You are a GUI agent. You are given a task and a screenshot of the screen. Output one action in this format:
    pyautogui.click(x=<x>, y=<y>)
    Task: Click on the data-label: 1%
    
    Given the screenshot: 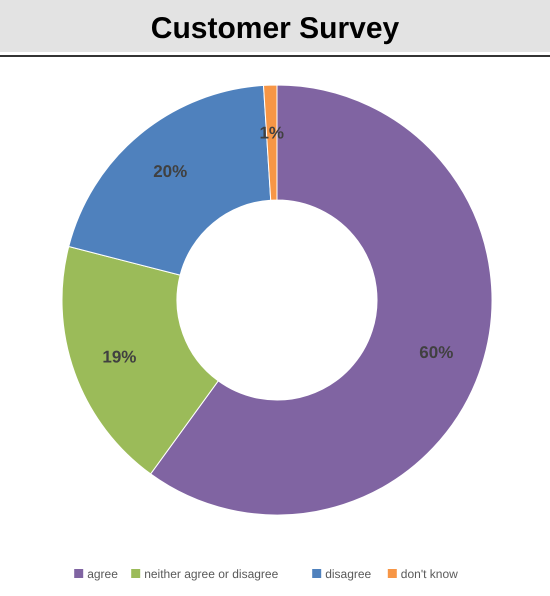 What is the action you would take?
    pyautogui.click(x=271, y=133)
    